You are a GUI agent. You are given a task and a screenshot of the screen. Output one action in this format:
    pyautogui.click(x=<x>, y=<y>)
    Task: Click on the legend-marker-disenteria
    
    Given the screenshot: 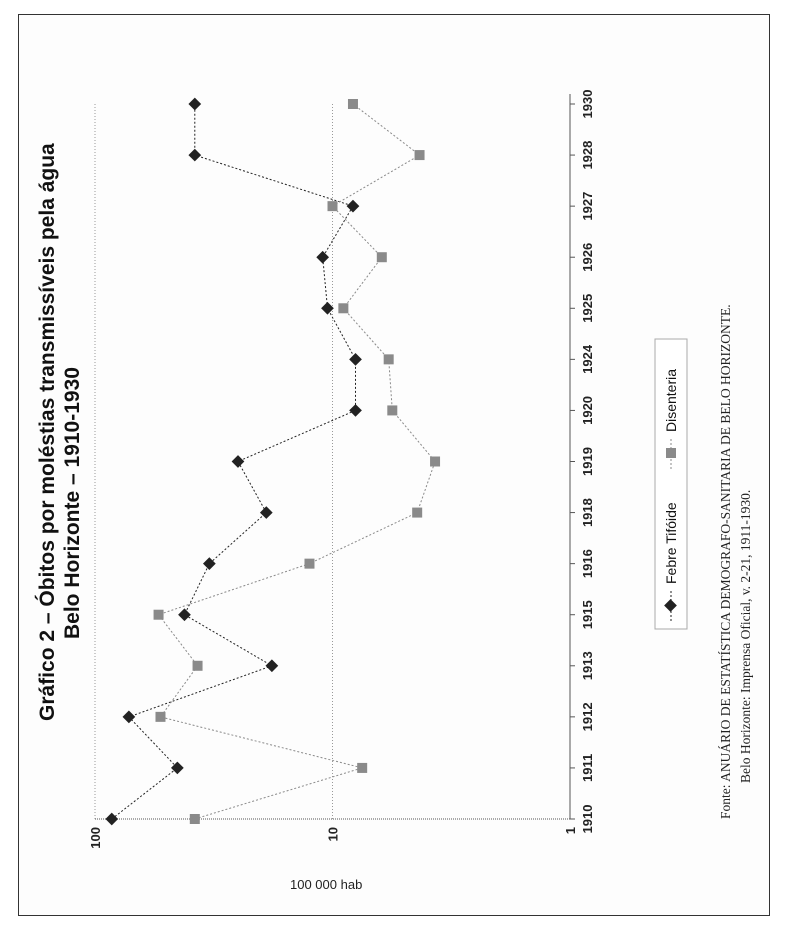 What is the action you would take?
    pyautogui.click(x=671, y=453)
    